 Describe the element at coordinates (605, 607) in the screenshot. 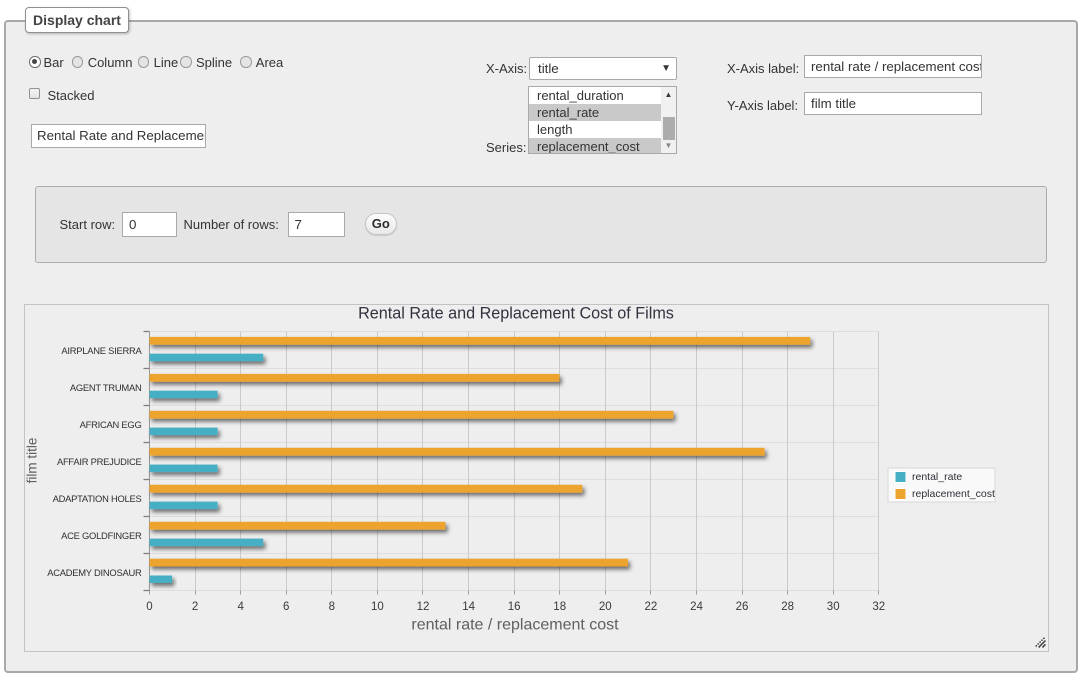

I see `svg-text: 20` at that location.